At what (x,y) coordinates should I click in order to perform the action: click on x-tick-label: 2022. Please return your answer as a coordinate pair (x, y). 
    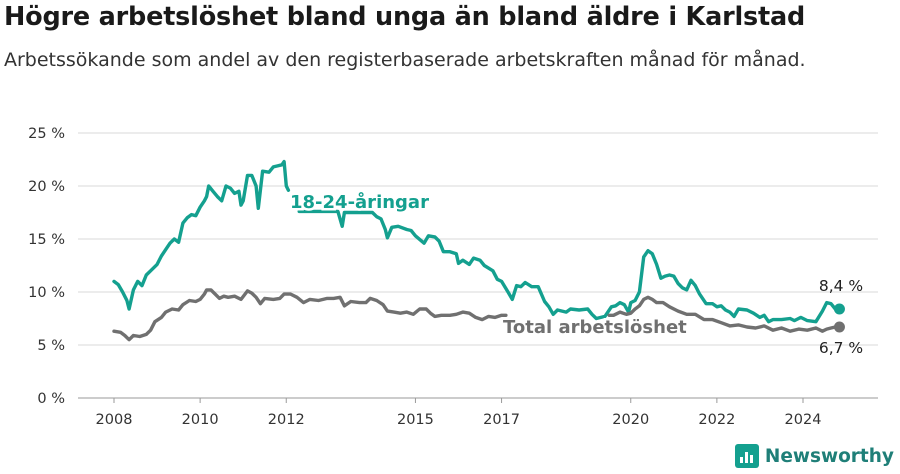
    Looking at the image, I should click on (716, 420).